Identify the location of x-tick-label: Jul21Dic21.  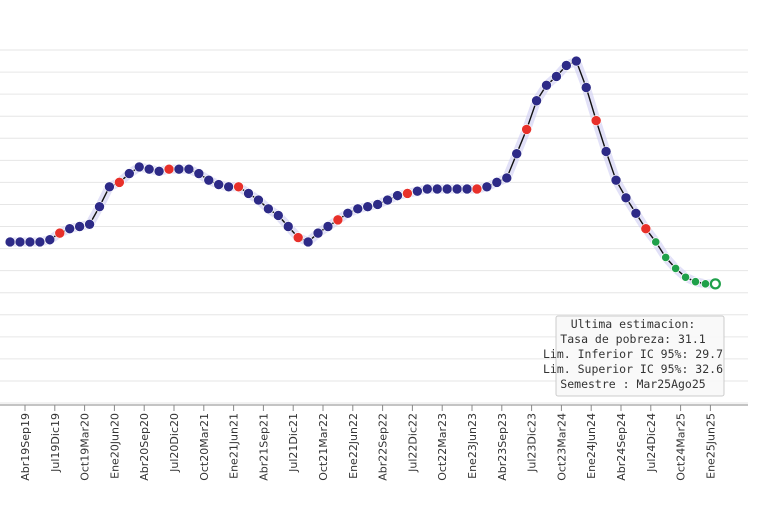
(293, 443).